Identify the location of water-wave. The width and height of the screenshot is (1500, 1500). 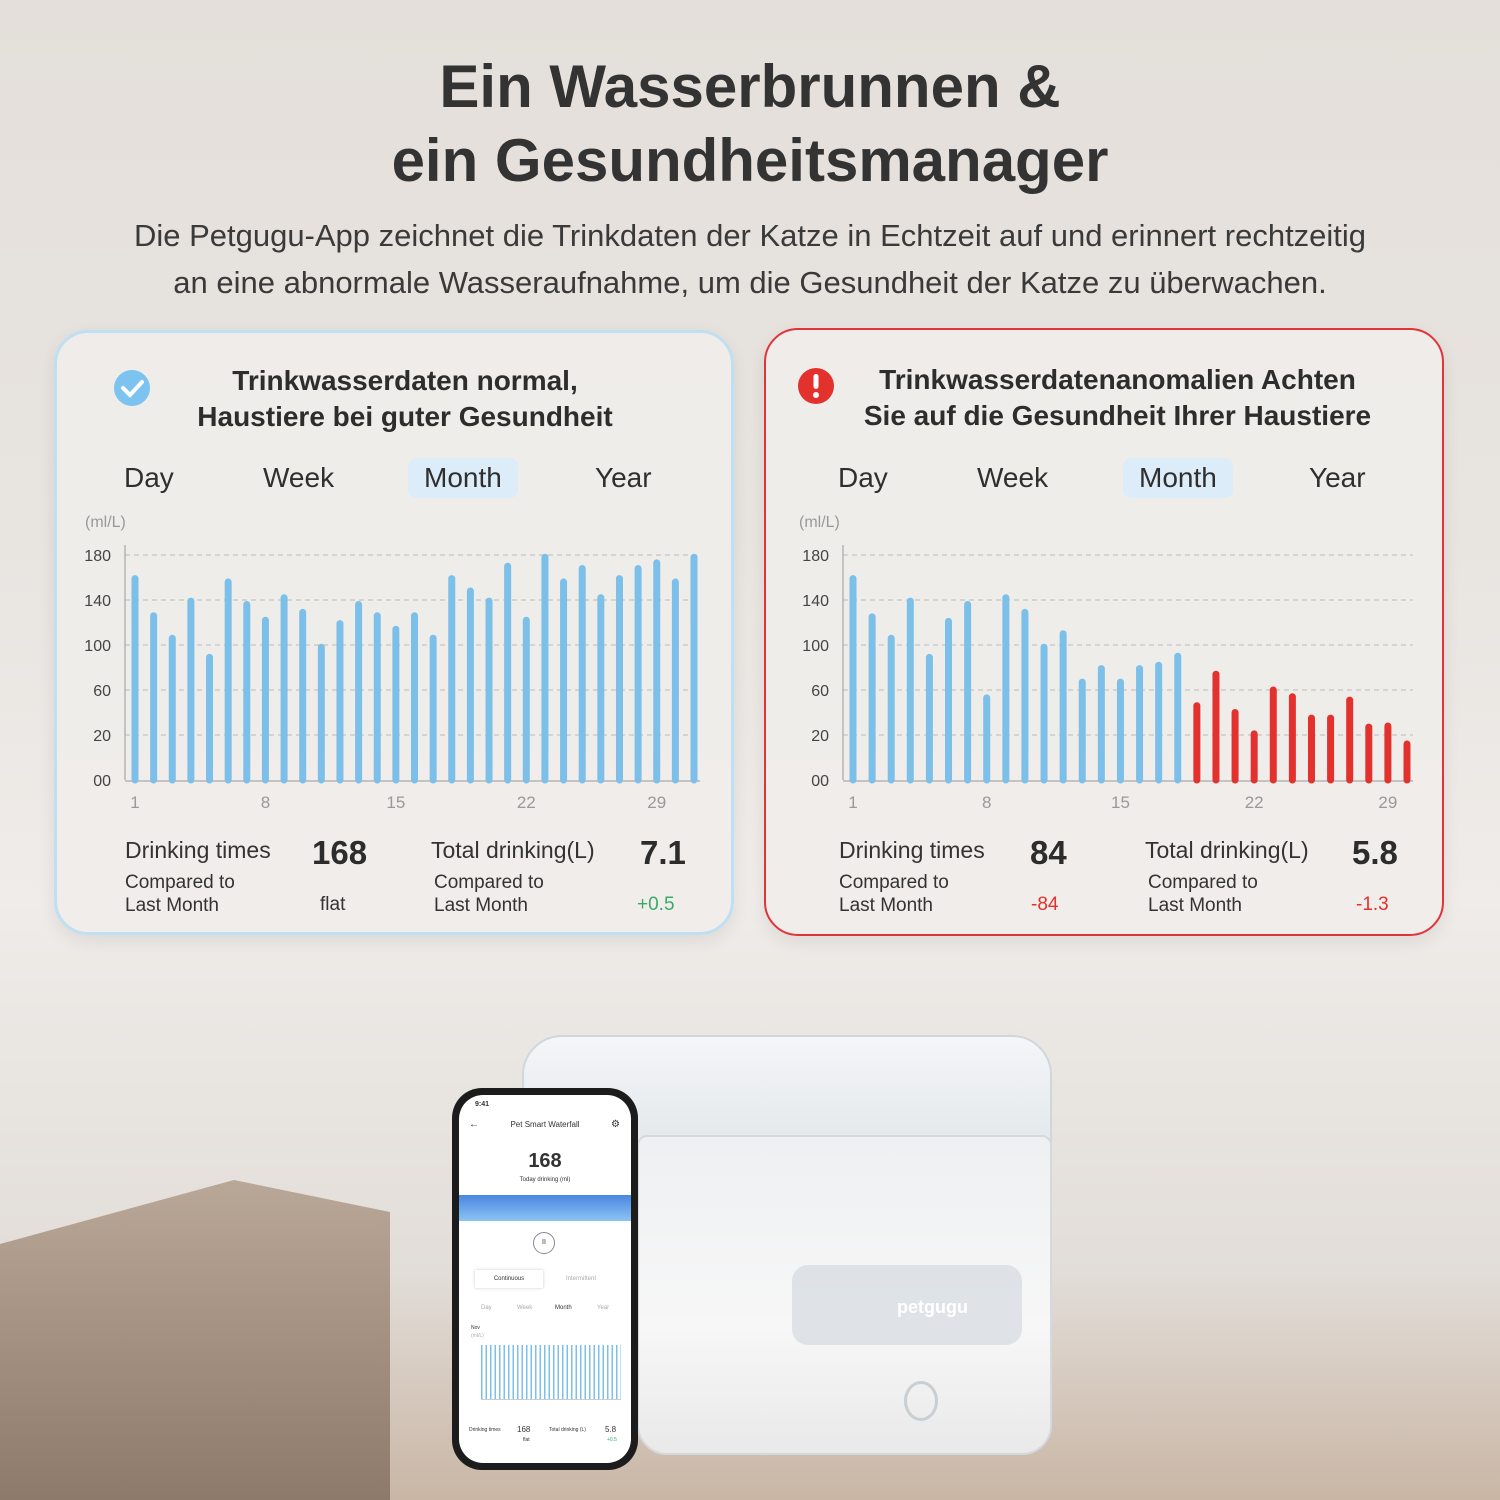
(545, 1208).